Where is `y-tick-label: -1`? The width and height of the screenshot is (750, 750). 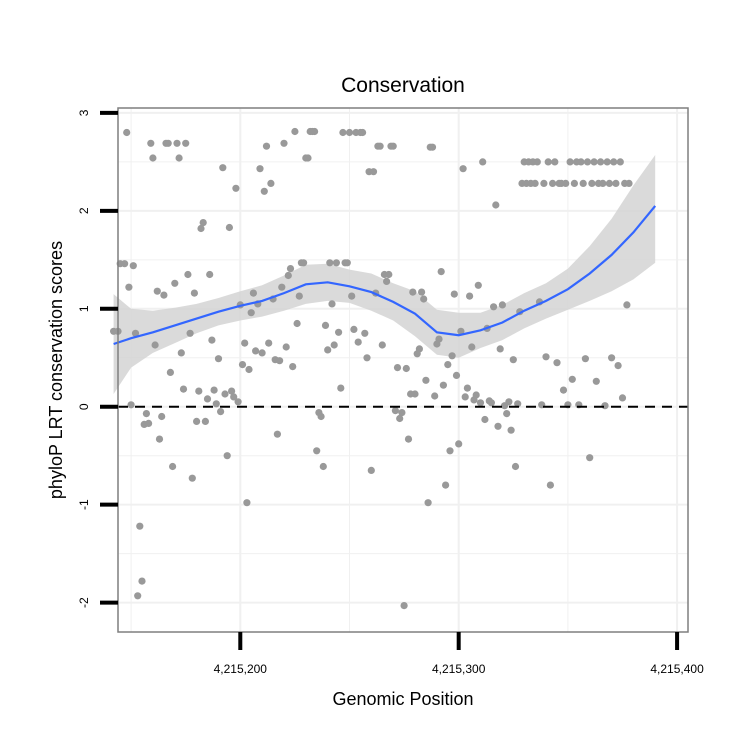 y-tick-label: -1 is located at coordinates (84, 504).